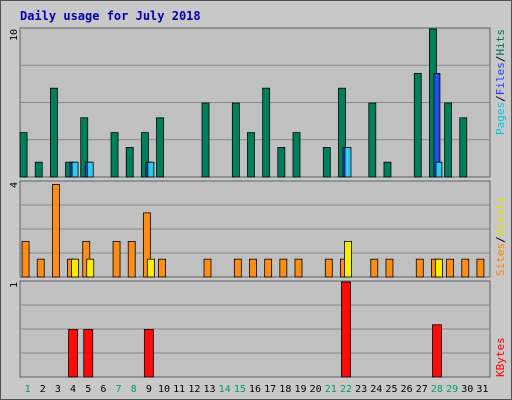 Image resolution: width=512 pixels, height=400 pixels. What do you see at coordinates (110, 16) in the screenshot?
I see `chart-title: Daily usage for July 2018` at bounding box center [110, 16].